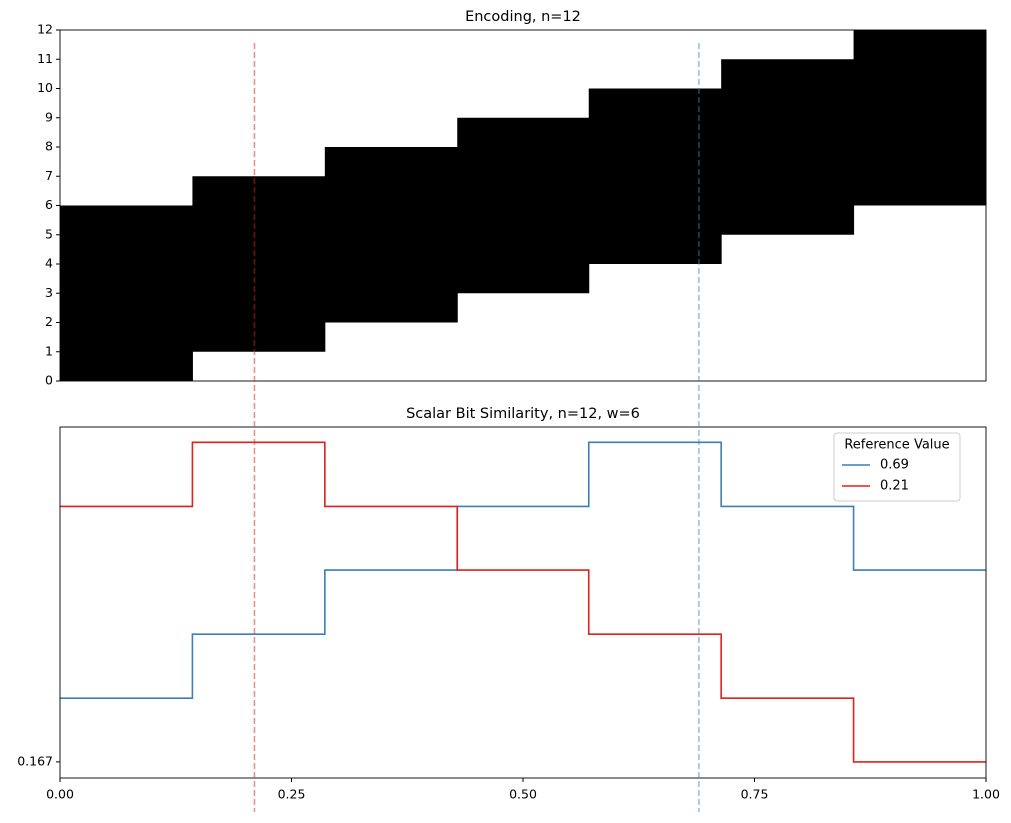  What do you see at coordinates (523, 414) in the screenshot?
I see `chart-title: Scalar Bit Similarity, n=12, w=6` at bounding box center [523, 414].